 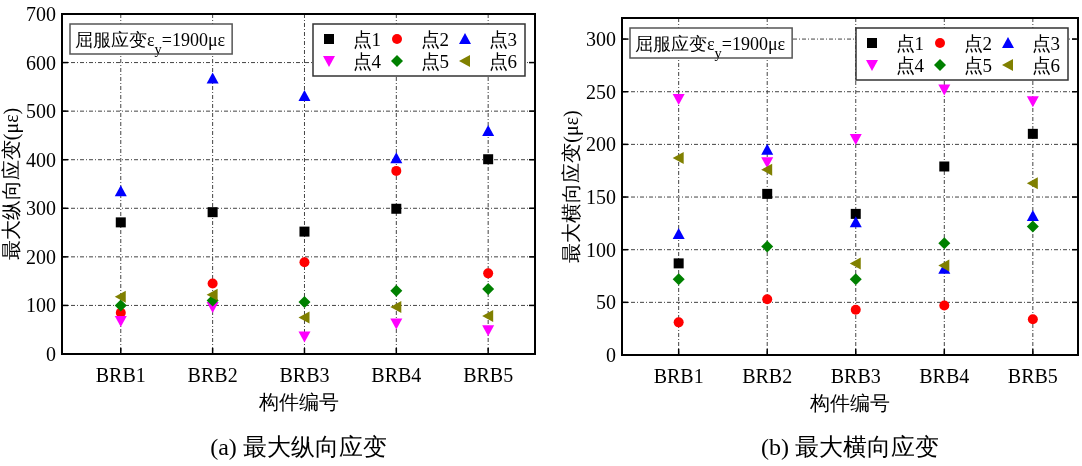 What do you see at coordinates (41, 14) in the screenshot?
I see `y-tick-label: 700` at bounding box center [41, 14].